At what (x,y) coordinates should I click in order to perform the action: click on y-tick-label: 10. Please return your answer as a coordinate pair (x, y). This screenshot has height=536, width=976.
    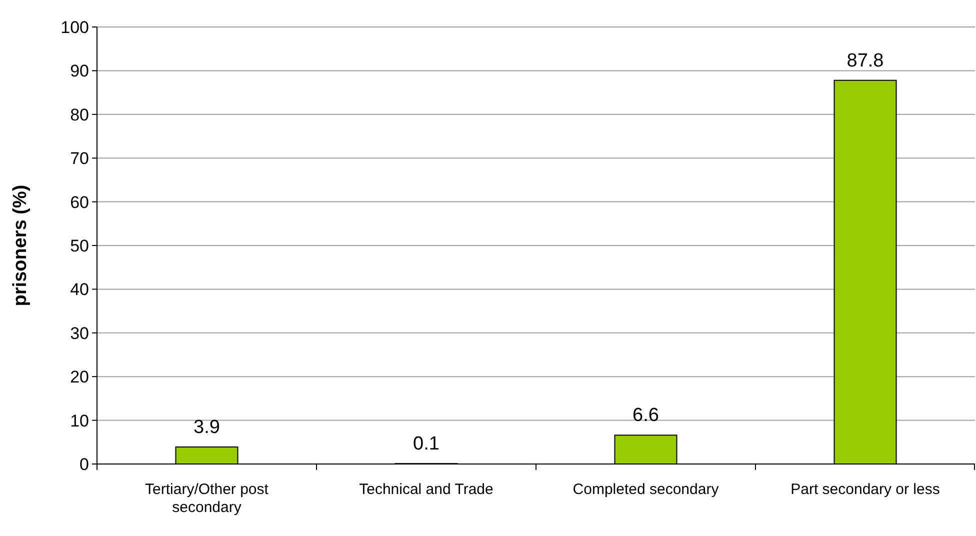
    Looking at the image, I should click on (79, 420).